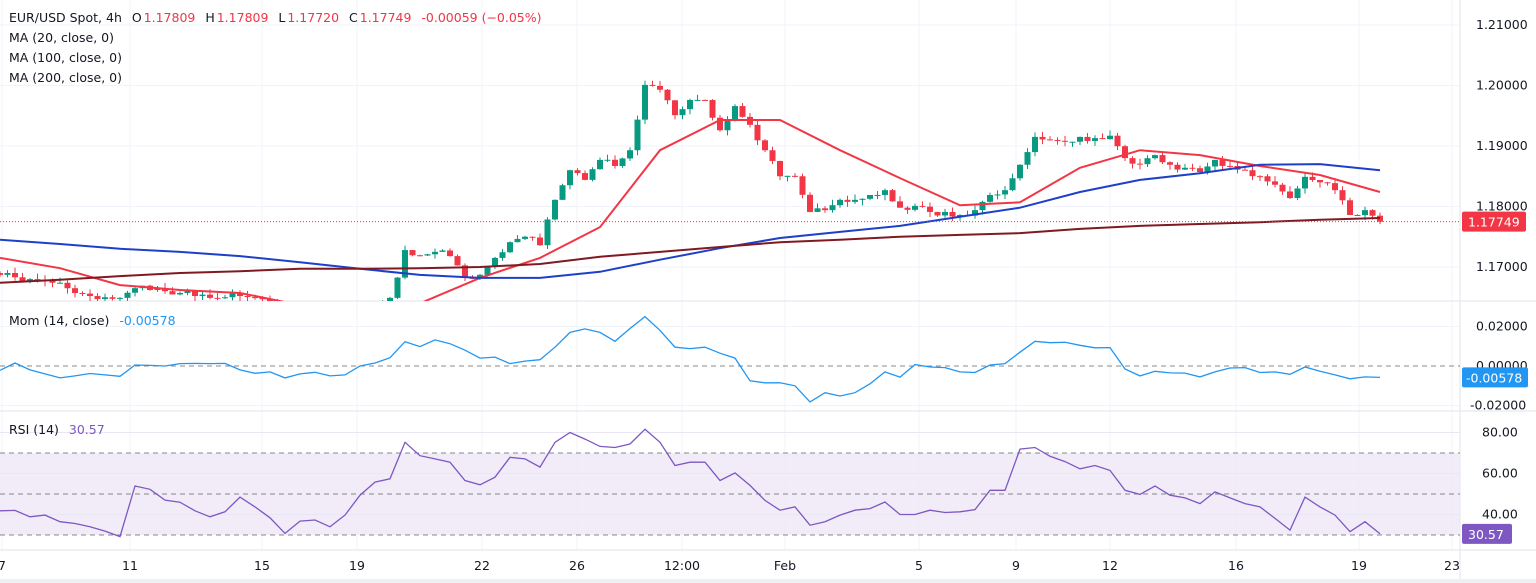 Image resolution: width=1536 pixels, height=583 pixels. What do you see at coordinates (1502, 266) in the screenshot?
I see `price-axis-label: 1.17000` at bounding box center [1502, 266].